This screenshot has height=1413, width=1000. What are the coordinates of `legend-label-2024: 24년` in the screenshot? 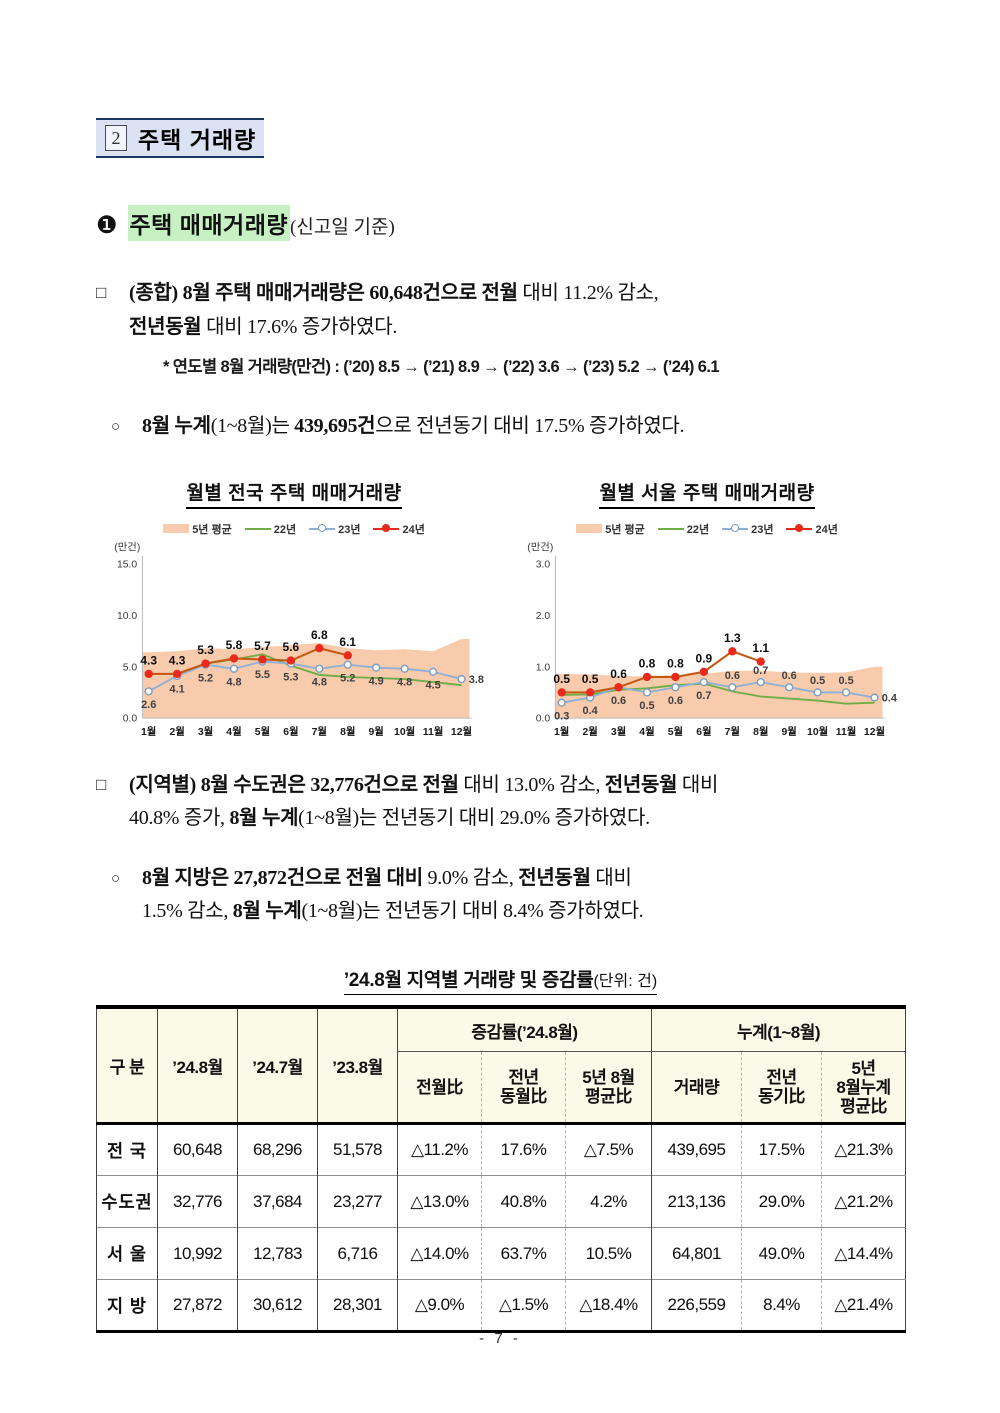 It's located at (413, 529).